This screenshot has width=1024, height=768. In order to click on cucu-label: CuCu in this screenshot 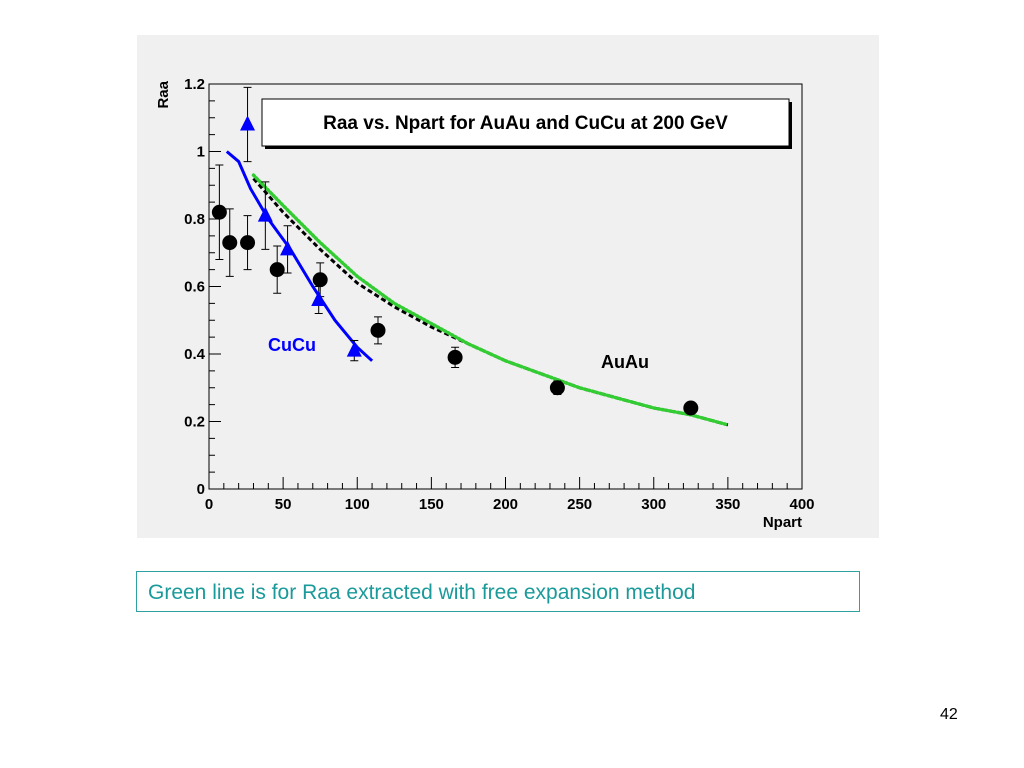, I will do `click(292, 345)`.